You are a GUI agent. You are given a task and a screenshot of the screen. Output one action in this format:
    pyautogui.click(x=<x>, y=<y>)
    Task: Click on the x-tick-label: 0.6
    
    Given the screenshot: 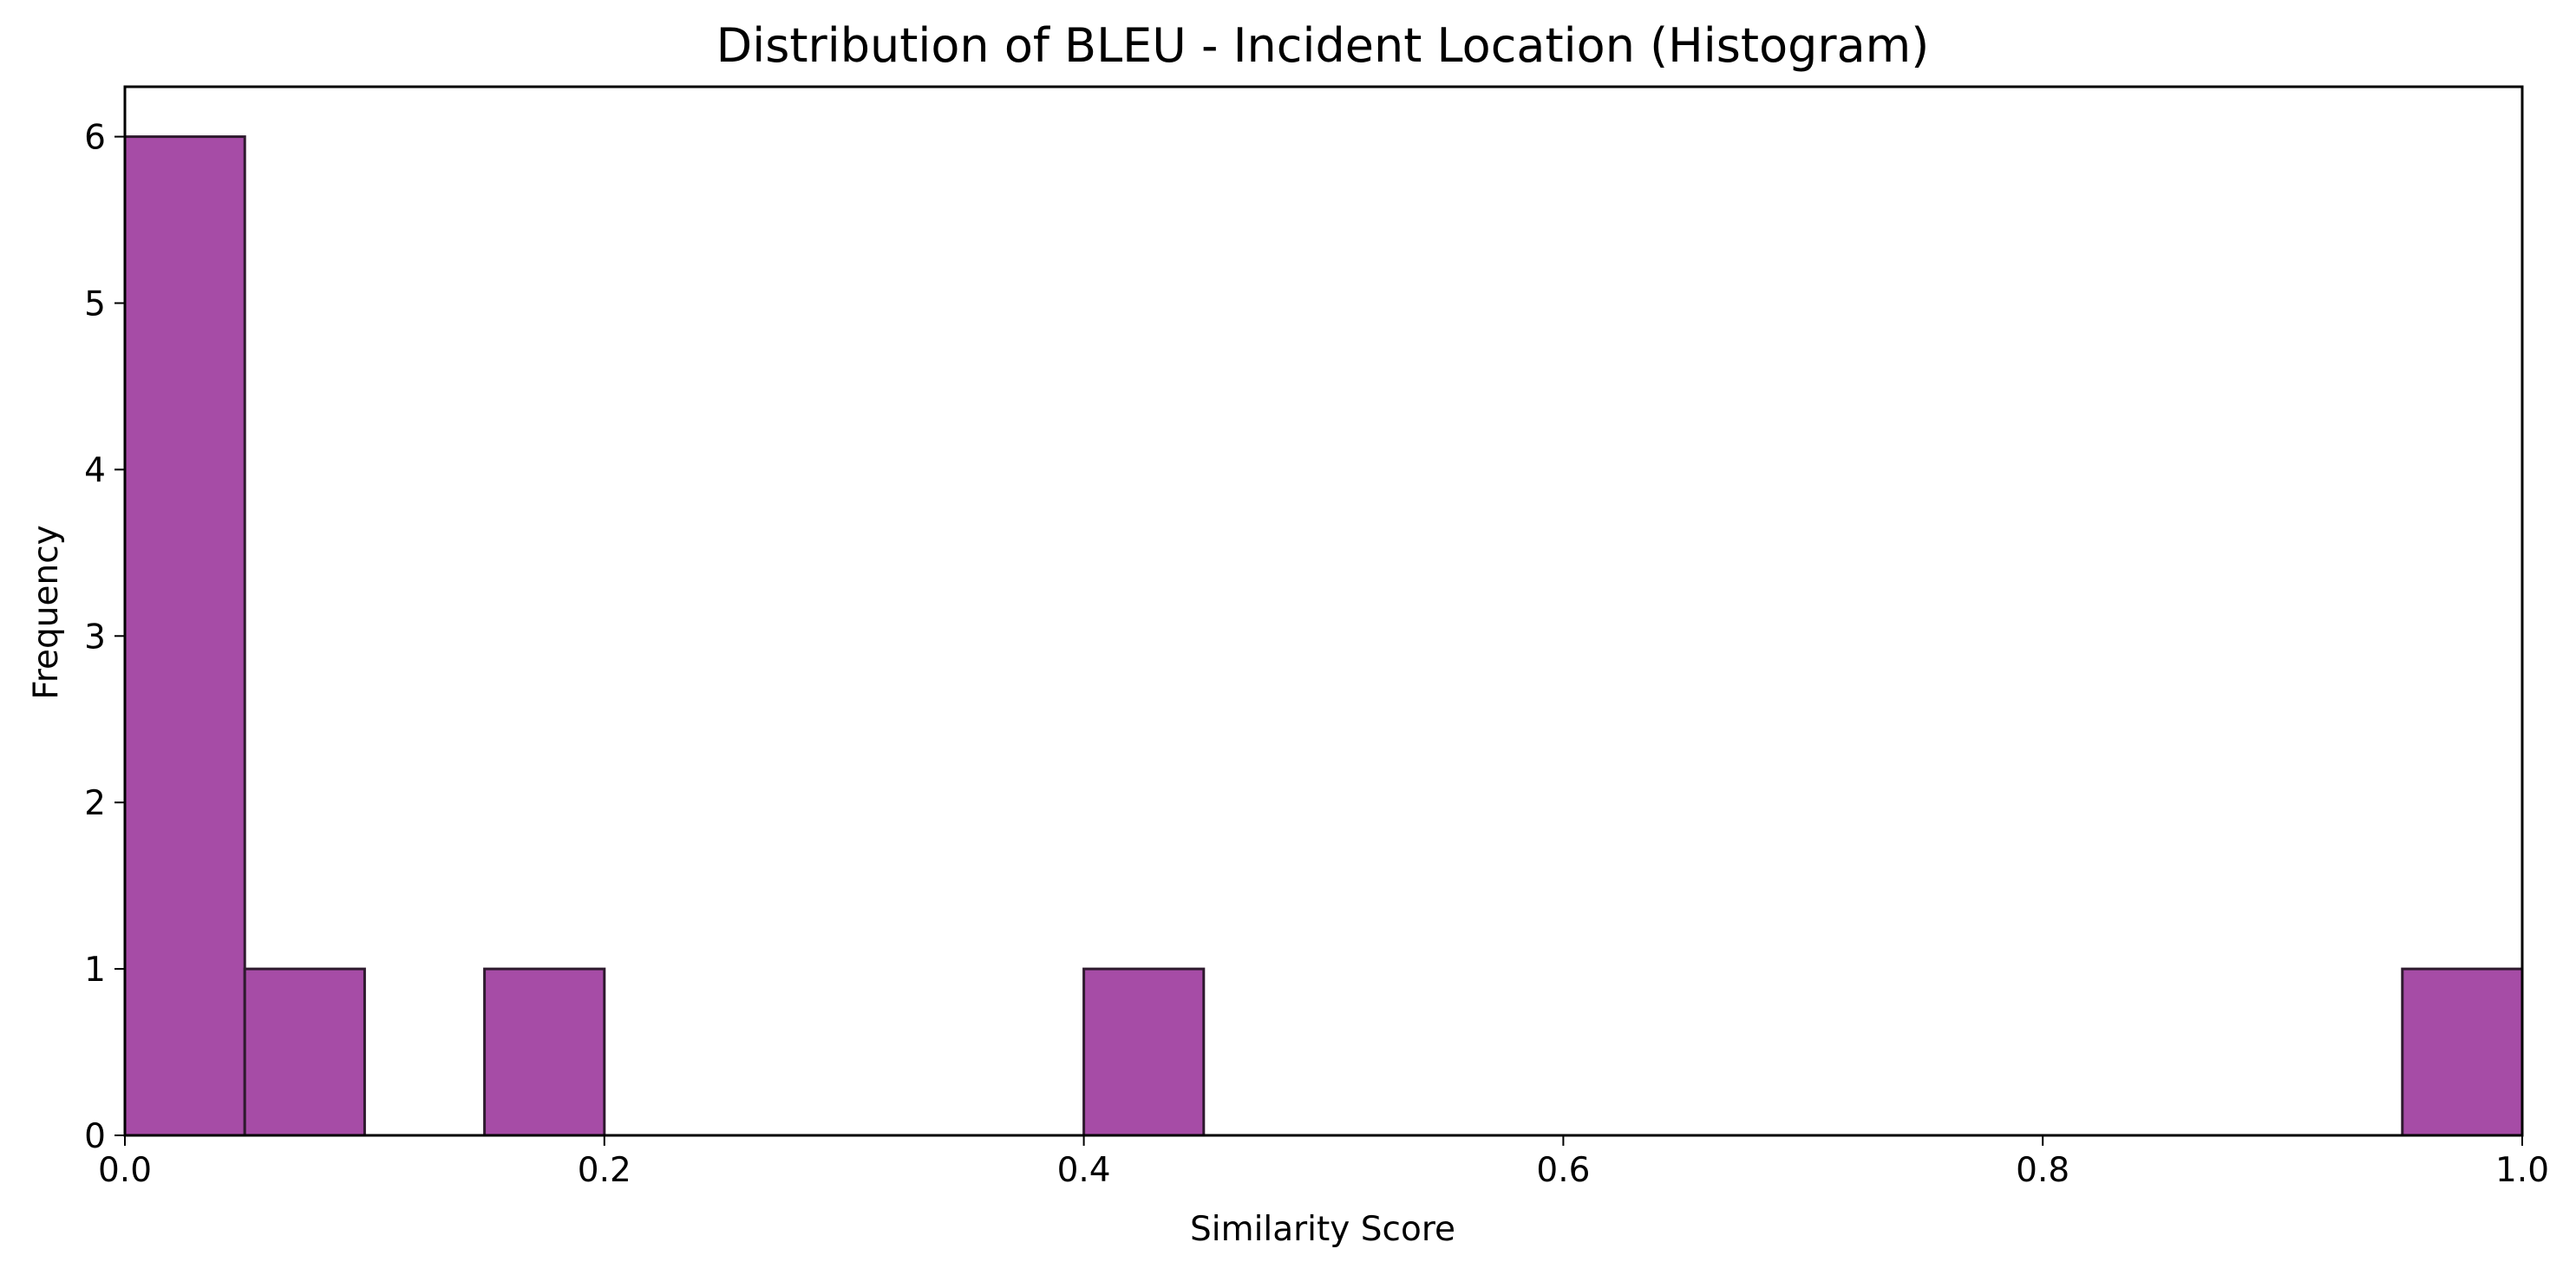 What is the action you would take?
    pyautogui.click(x=1563, y=1170)
    